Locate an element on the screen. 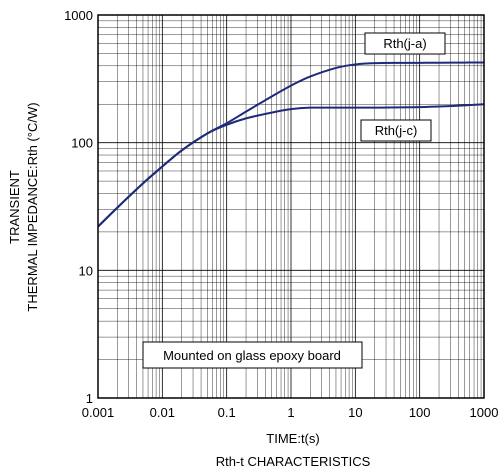 The width and height of the screenshot is (502, 474). x-tick-label: 100 is located at coordinates (420, 412).